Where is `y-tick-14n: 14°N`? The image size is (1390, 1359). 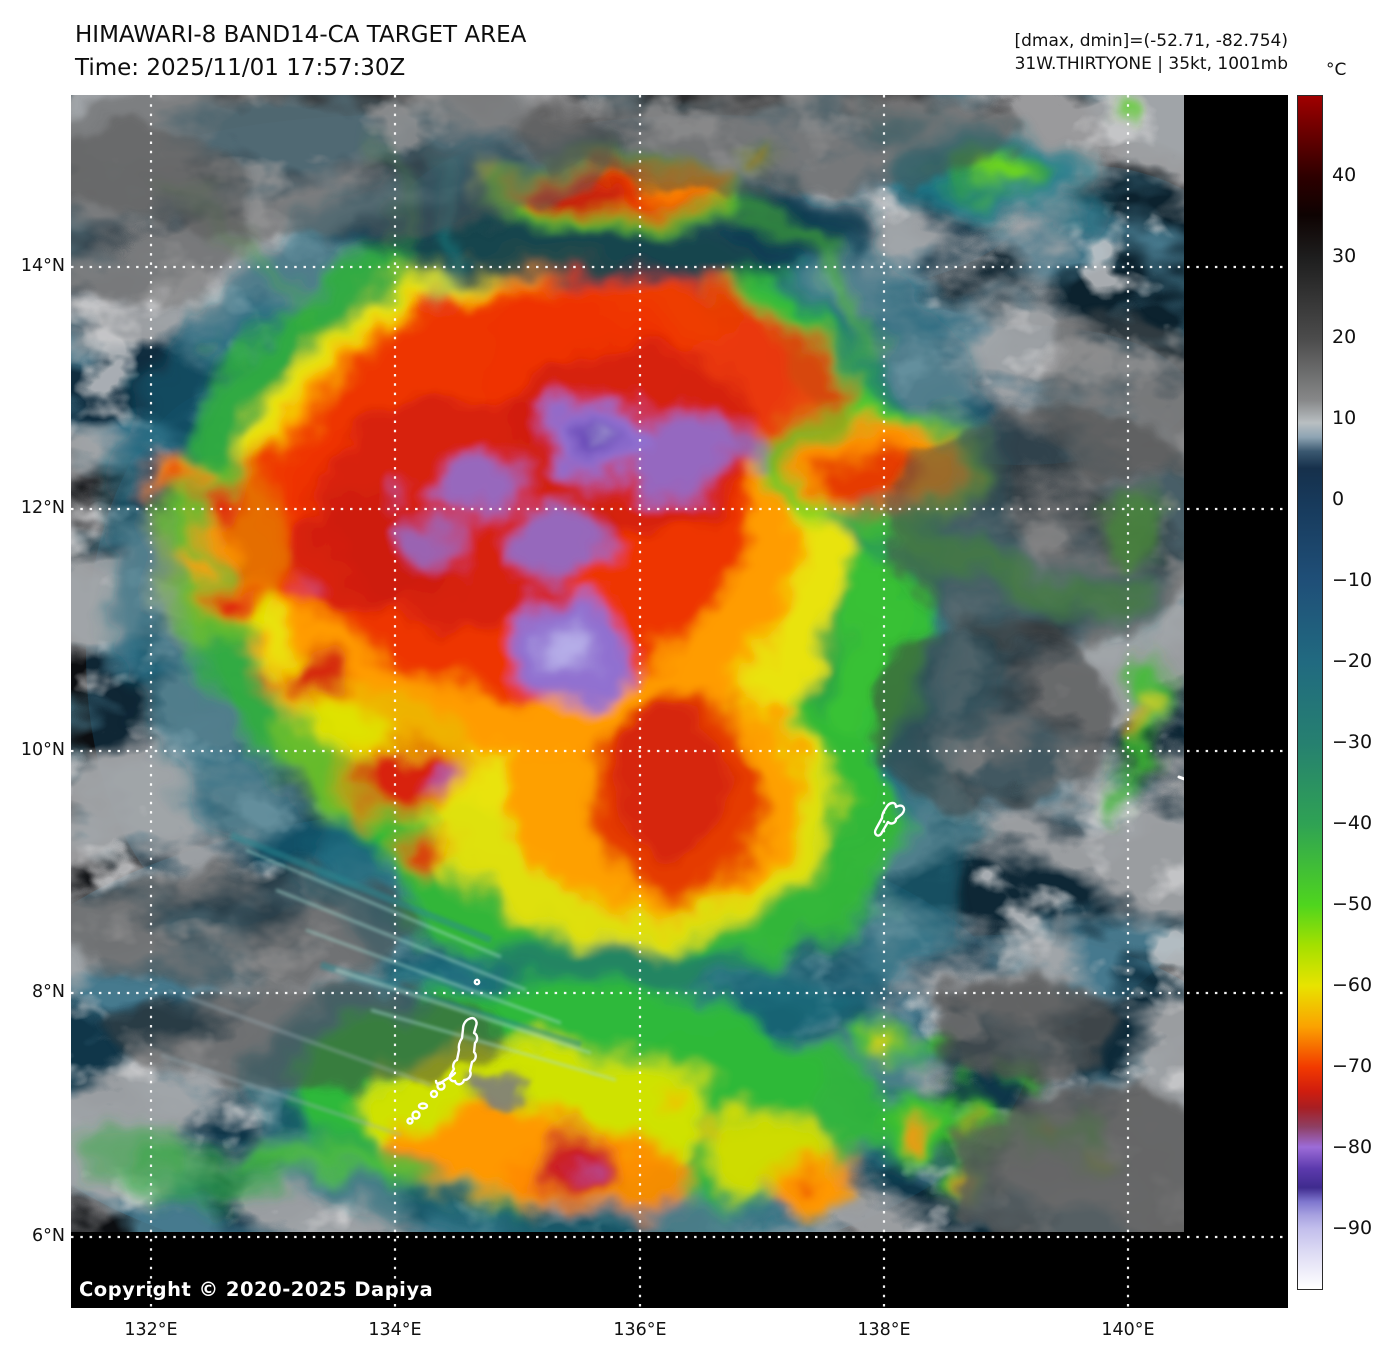
y-tick-14n: 14°N is located at coordinates (42, 266).